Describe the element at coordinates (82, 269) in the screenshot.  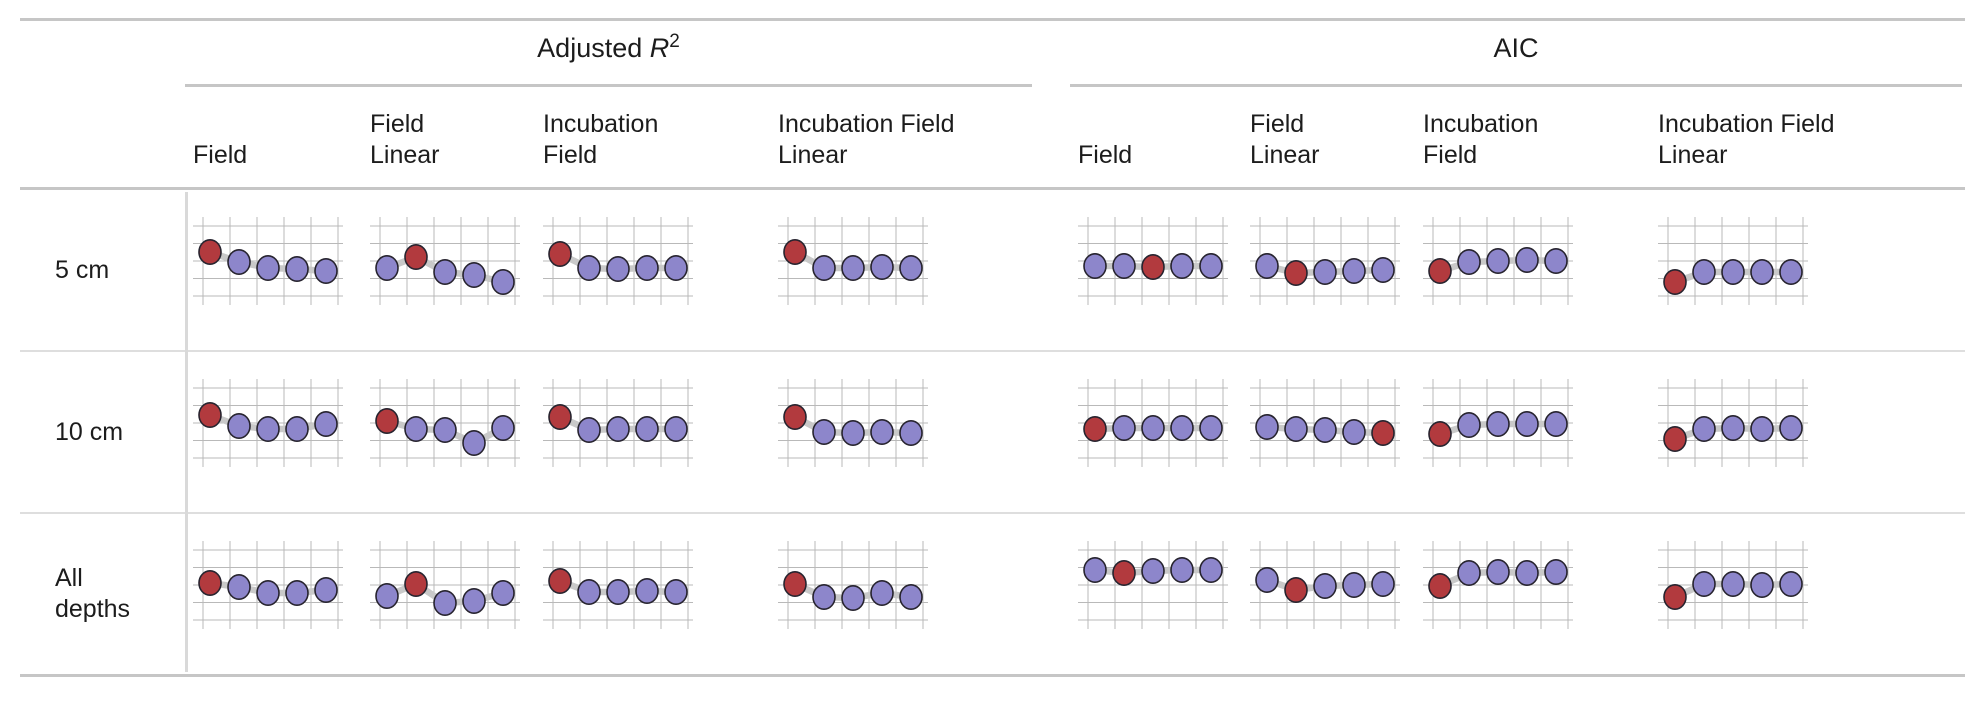
I see `row-label-depth: 5 cm` at that location.